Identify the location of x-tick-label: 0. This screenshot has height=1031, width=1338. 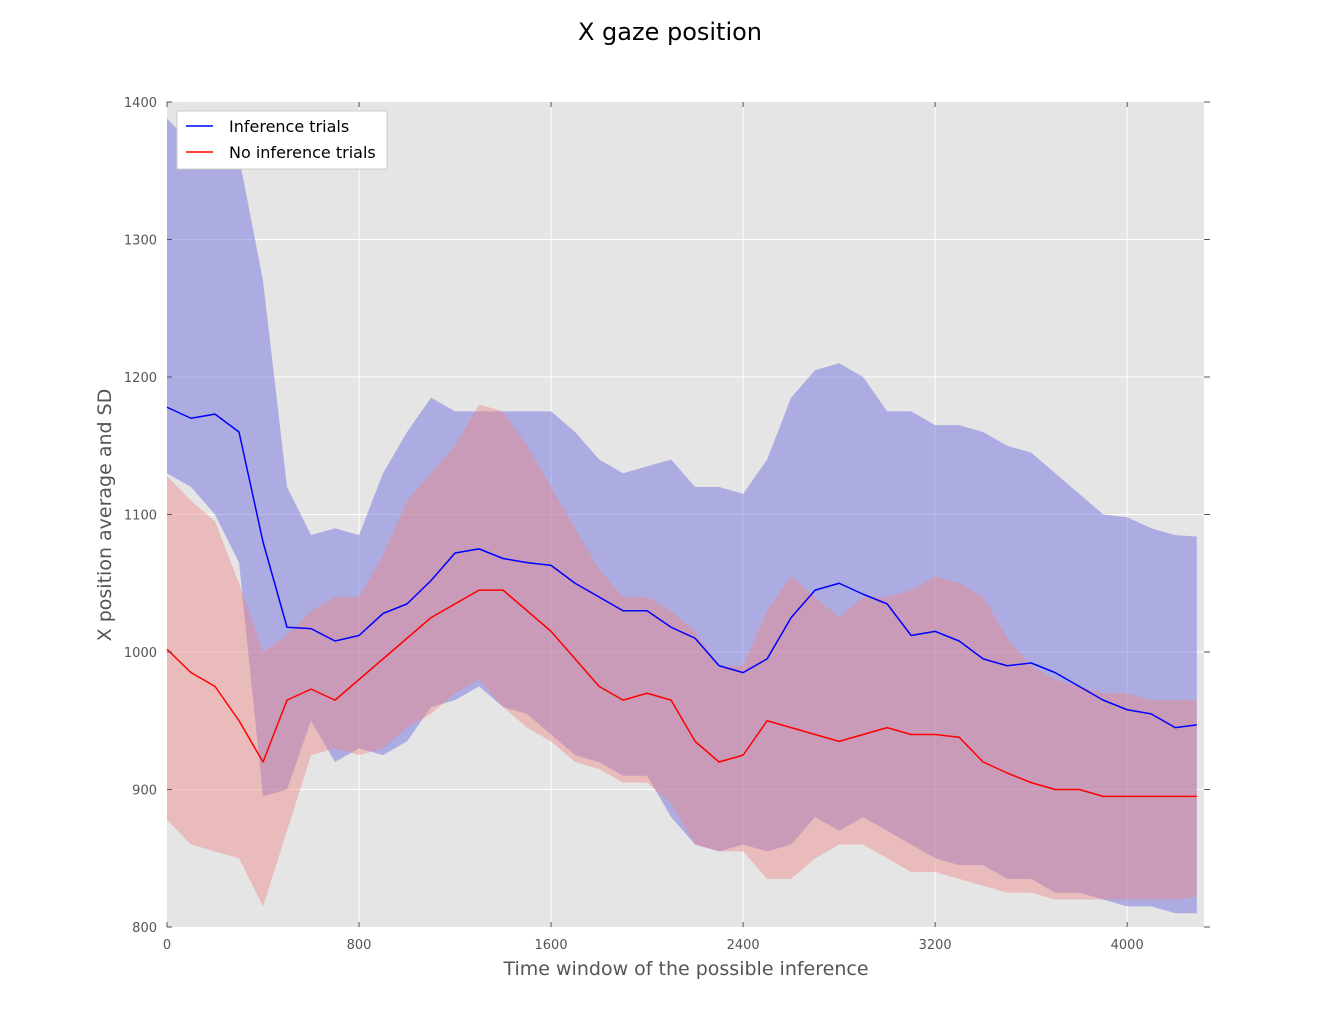
(167, 945).